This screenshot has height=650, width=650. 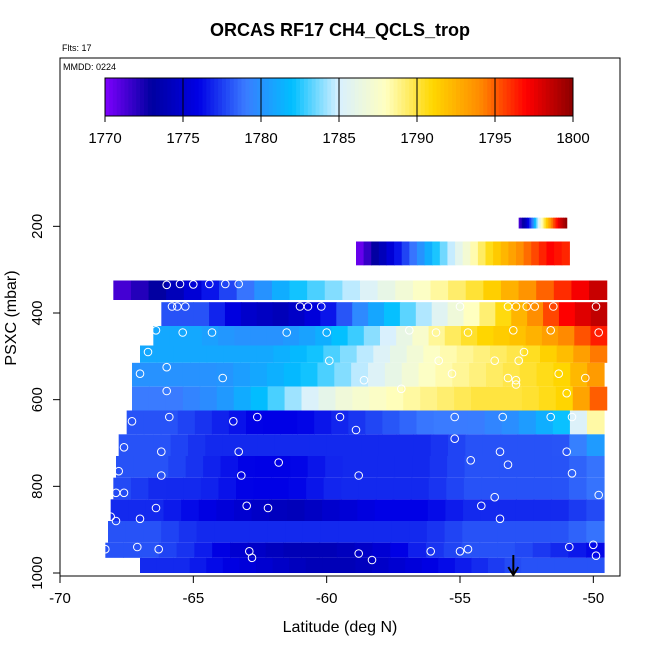 What do you see at coordinates (460, 598) in the screenshot?
I see `x-tick-label: -55` at bounding box center [460, 598].